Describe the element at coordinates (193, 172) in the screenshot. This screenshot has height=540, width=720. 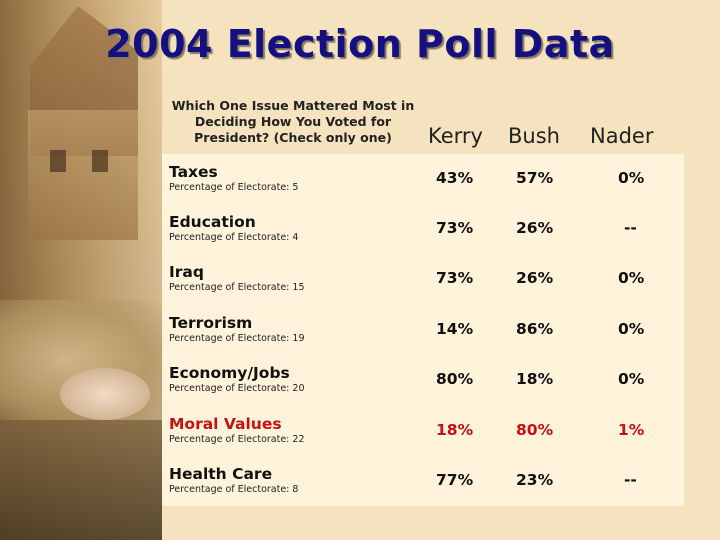
I see `issue-name: Taxes` at that location.